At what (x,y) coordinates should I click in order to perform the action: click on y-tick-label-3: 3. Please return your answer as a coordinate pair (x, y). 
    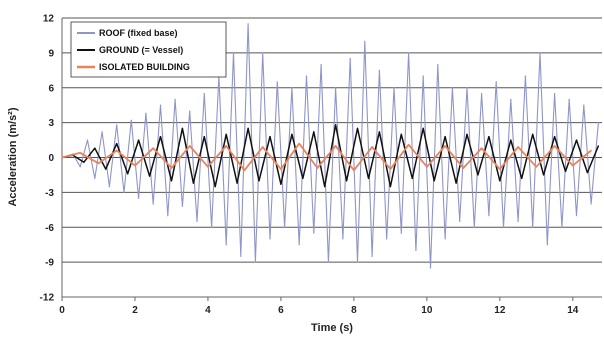
    Looking at the image, I should click on (51, 123).